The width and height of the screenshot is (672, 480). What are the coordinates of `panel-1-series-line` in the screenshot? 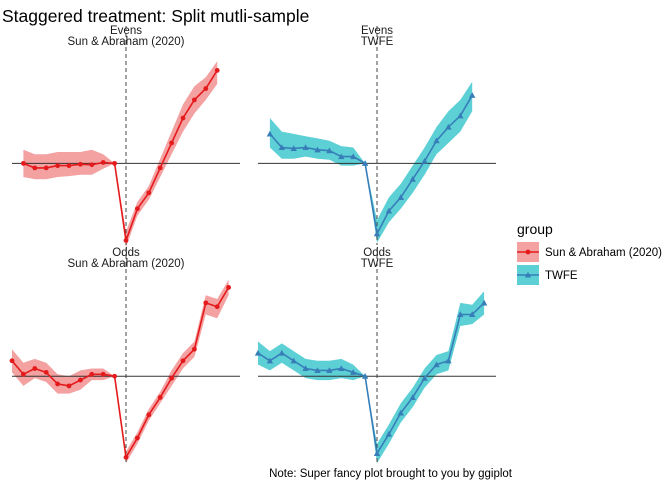 It's located at (371, 165).